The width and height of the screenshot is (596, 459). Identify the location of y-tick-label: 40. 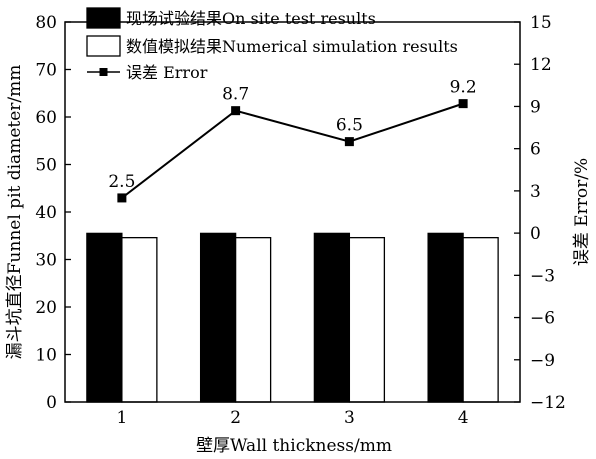
(46, 213).